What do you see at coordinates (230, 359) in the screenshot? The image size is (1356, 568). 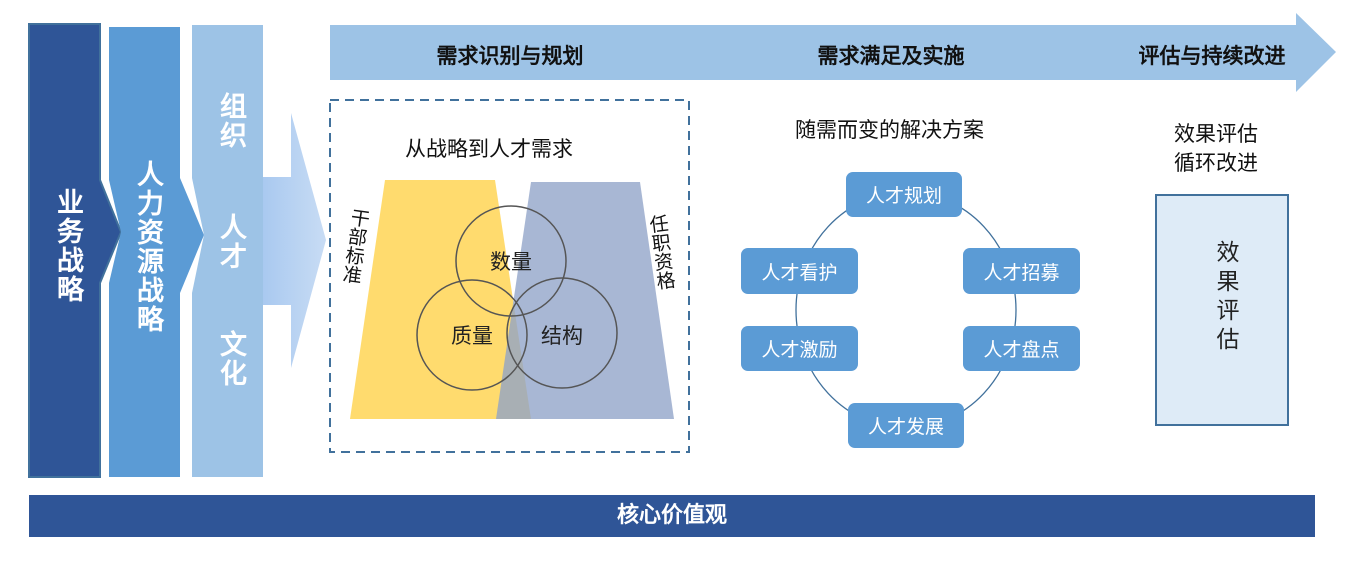 I see `culture-label: 文化` at bounding box center [230, 359].